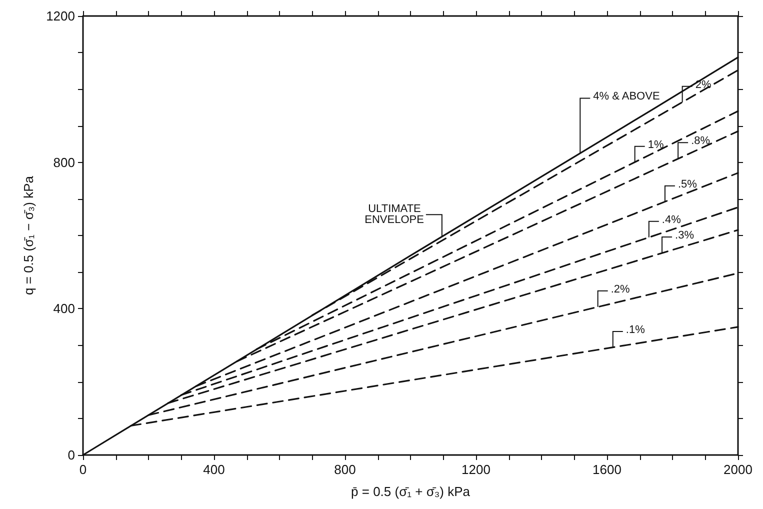  I want to click on annotation: .8%, so click(700, 141).